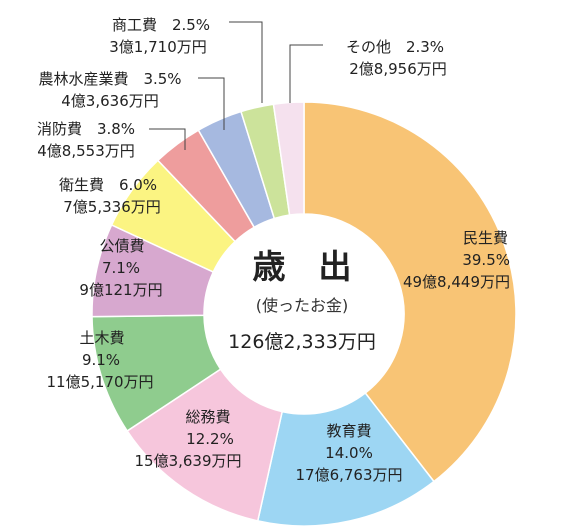 This screenshot has height=529, width=567. Describe the element at coordinates (159, 36) in the screenshot. I see `slice-label-8: 商工費 2.5% 3億1,710万円` at that location.